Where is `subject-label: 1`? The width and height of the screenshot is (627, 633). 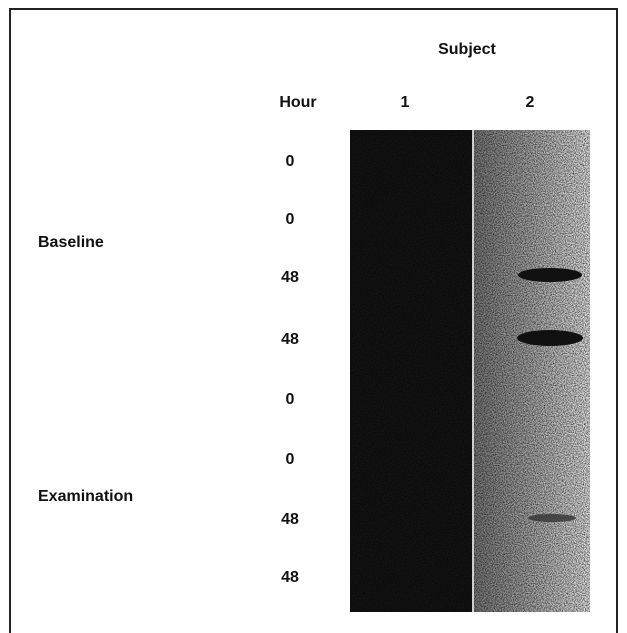
subject-label: 1 is located at coordinates (405, 102).